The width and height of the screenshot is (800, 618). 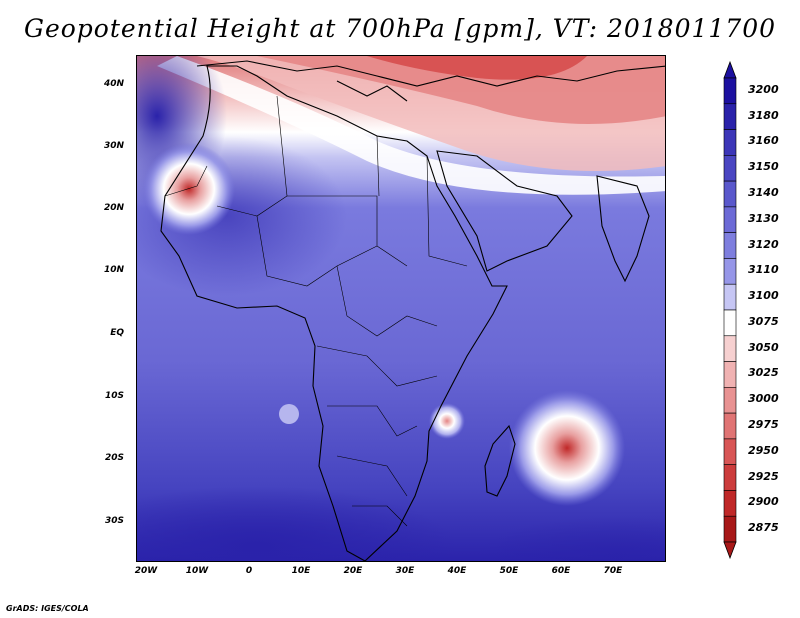 What do you see at coordinates (730, 69) in the screenshot?
I see `colorbar-top-arrow` at bounding box center [730, 69].